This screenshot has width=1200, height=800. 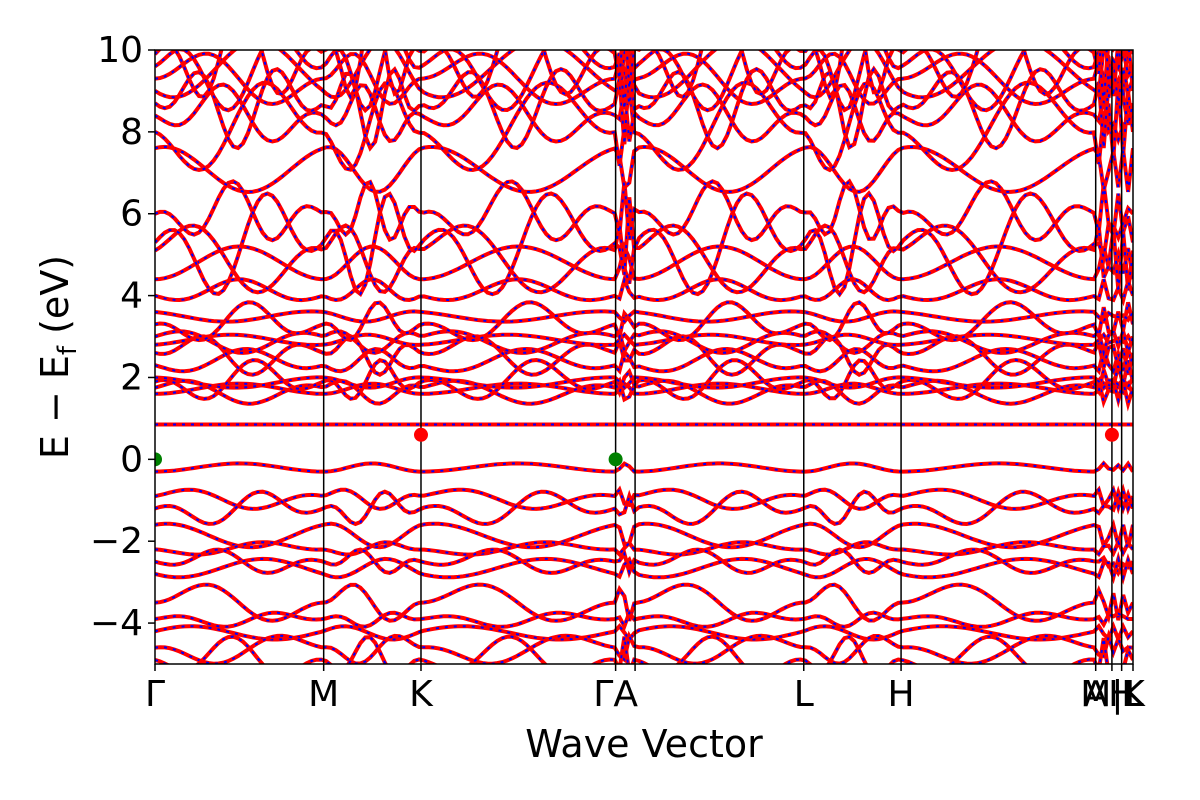 I want to click on x-axis-title: Wave Vector, so click(x=644, y=744).